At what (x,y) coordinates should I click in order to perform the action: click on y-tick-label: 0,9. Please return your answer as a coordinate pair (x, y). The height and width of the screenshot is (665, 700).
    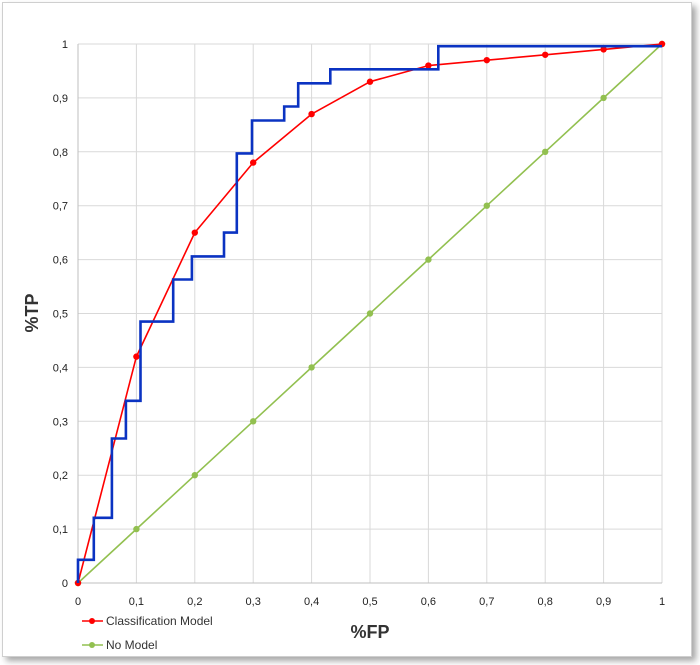
    Looking at the image, I should click on (60, 99).